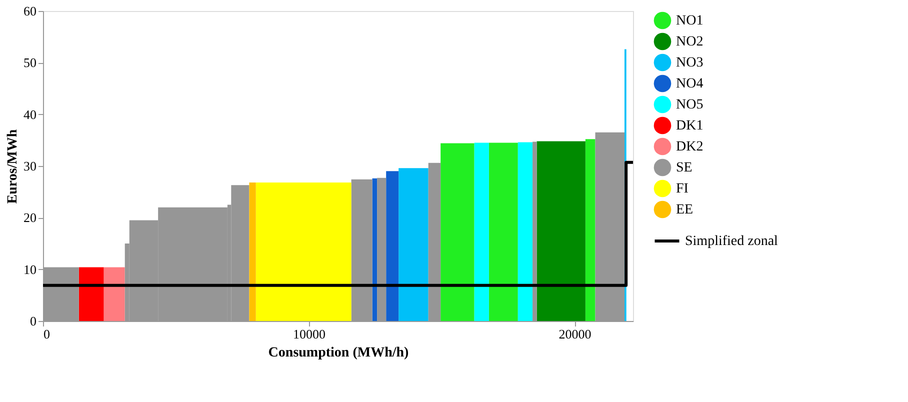 The width and height of the screenshot is (908, 402). What do you see at coordinates (690, 21) in the screenshot?
I see `legend-label: NO1` at bounding box center [690, 21].